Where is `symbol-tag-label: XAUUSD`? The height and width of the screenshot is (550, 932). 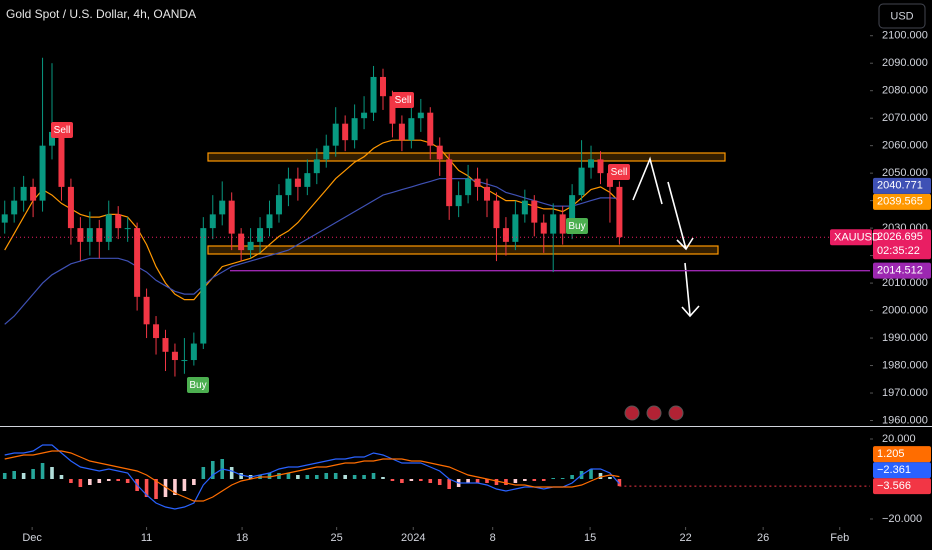 symbol-tag-label: XAUUSD is located at coordinates (857, 238).